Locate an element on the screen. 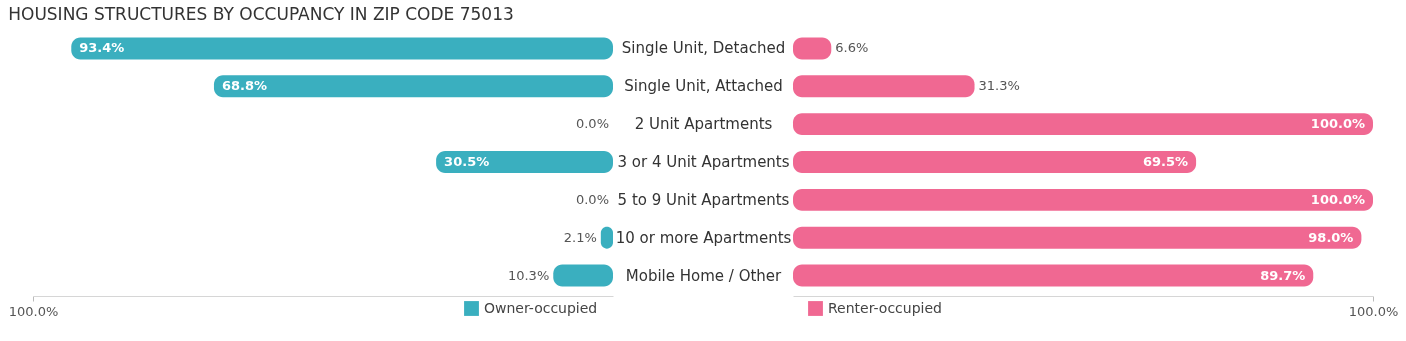 The height and width of the screenshot is (341, 1406). y-tick-label: Single Unit, Attached is located at coordinates (703, 86).